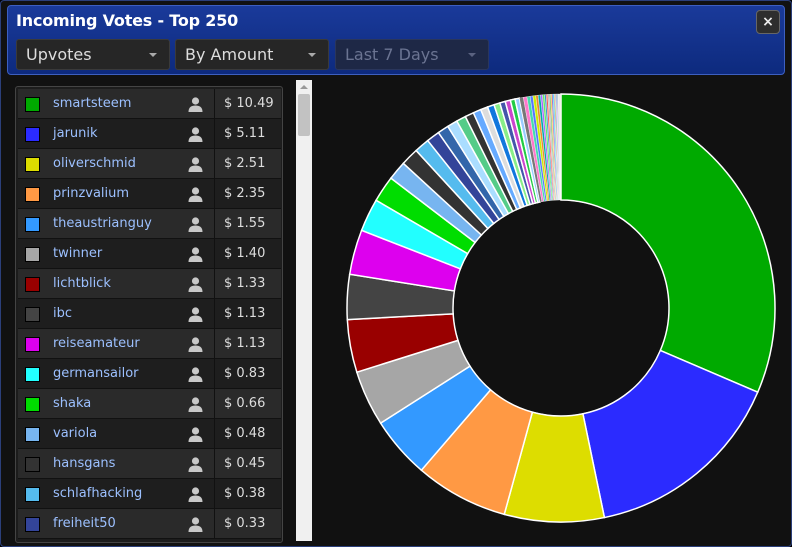  What do you see at coordinates (149, 104) in the screenshot?
I see `list-item: smartsteem $ 10.49` at bounding box center [149, 104].